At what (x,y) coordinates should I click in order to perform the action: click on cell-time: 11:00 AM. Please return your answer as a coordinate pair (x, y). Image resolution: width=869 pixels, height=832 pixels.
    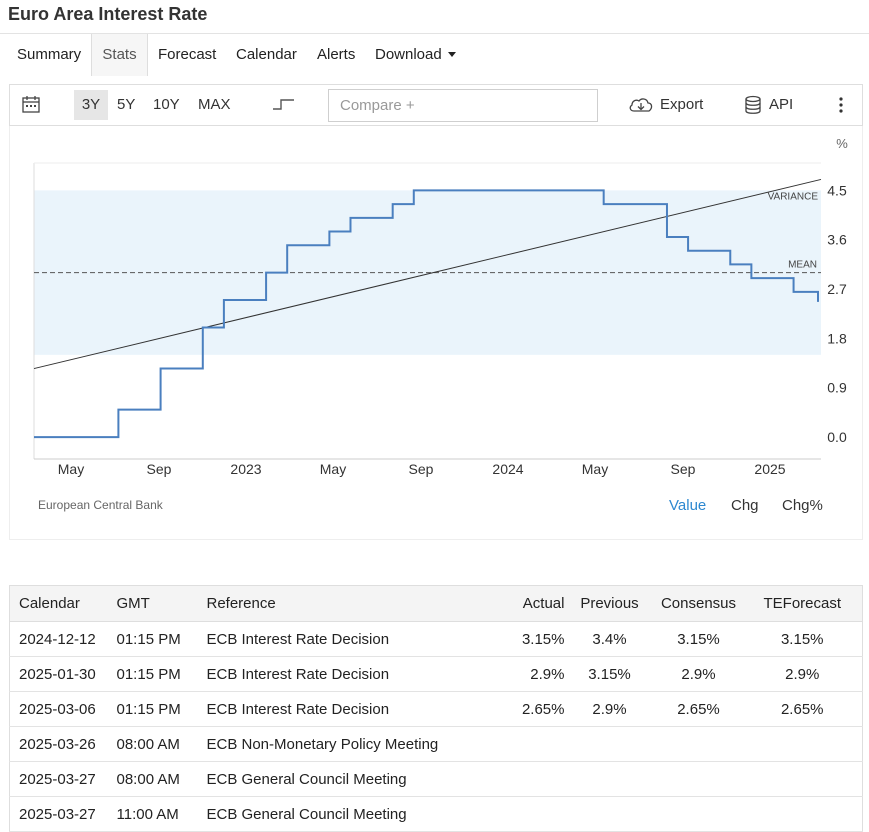
    Looking at the image, I should click on (161, 814).